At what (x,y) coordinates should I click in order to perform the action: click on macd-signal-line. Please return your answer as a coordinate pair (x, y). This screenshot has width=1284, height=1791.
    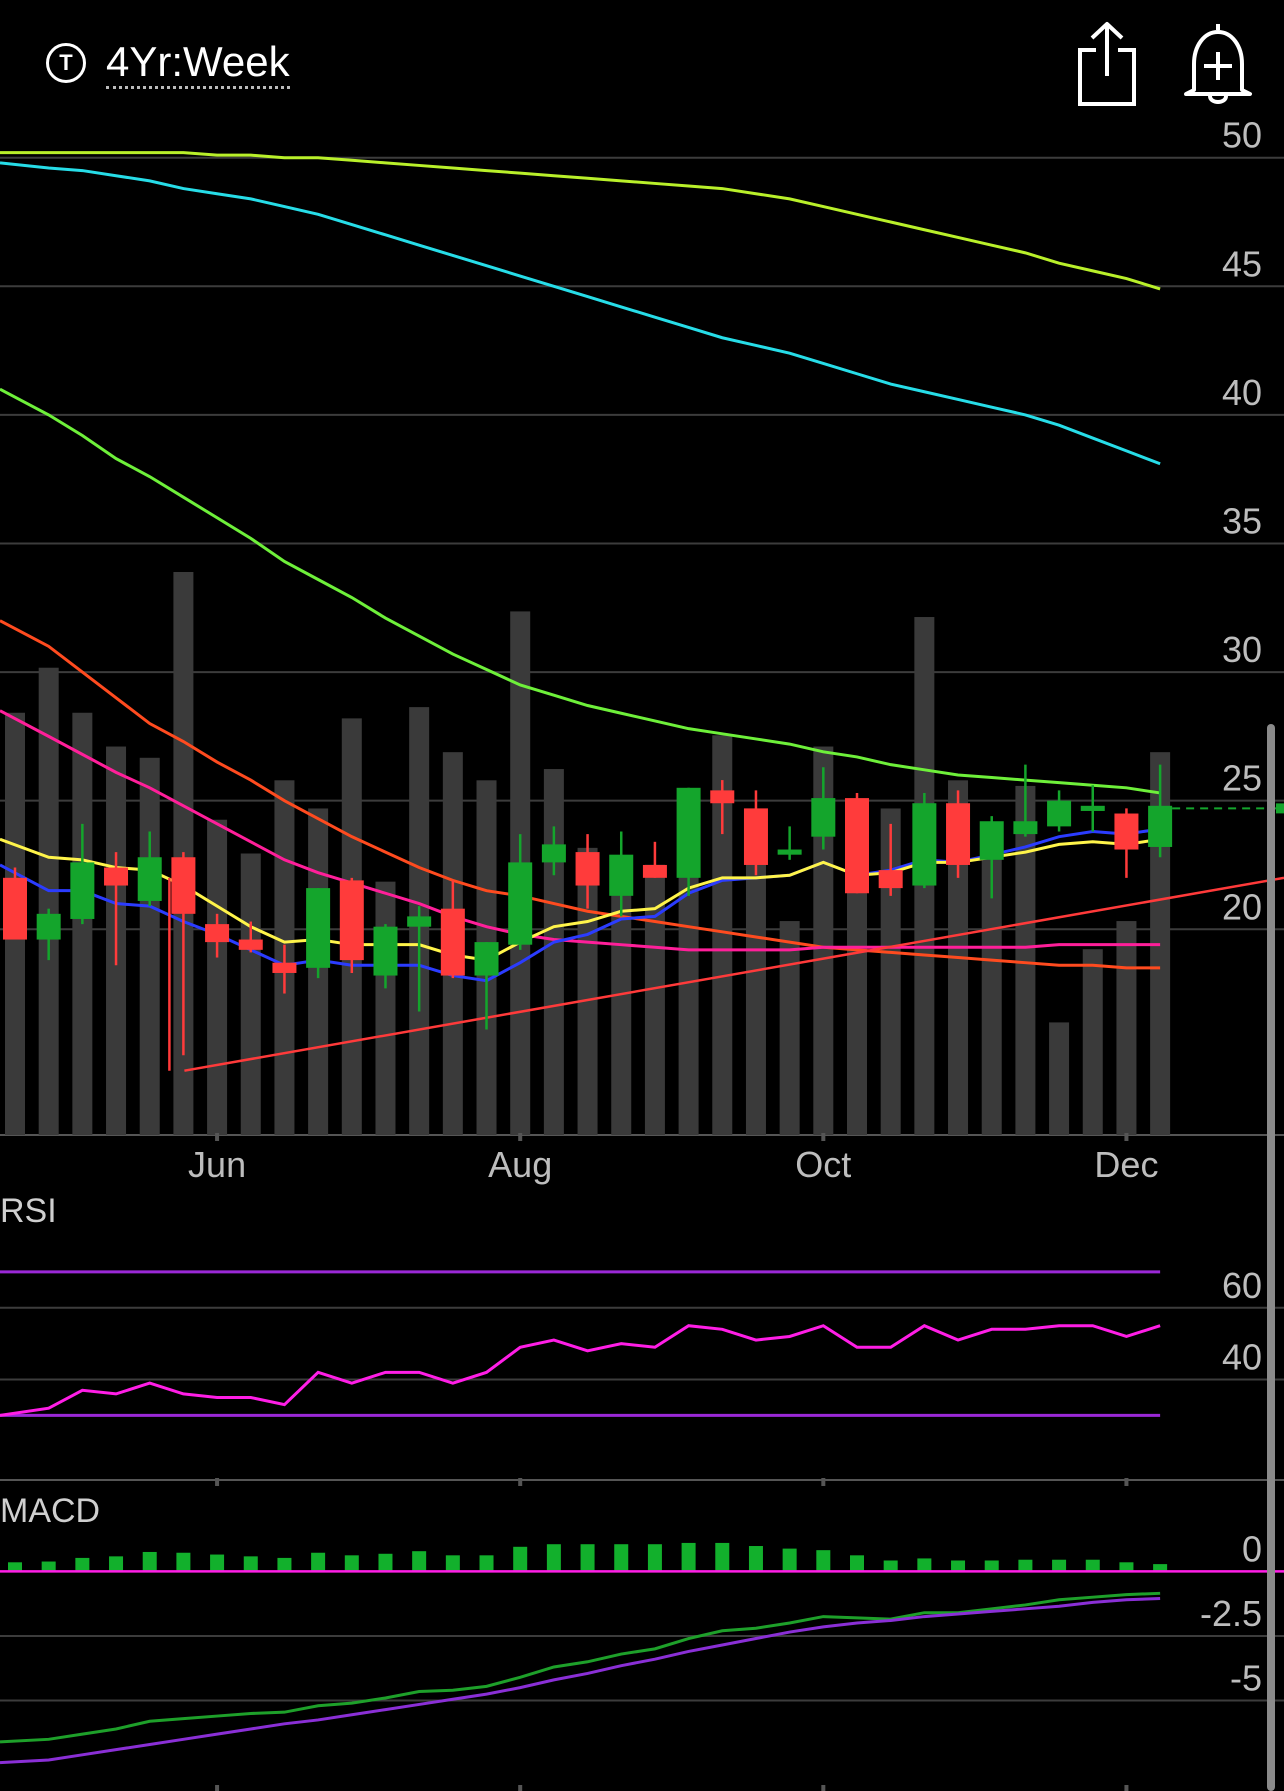
    Looking at the image, I should click on (580, 1680).